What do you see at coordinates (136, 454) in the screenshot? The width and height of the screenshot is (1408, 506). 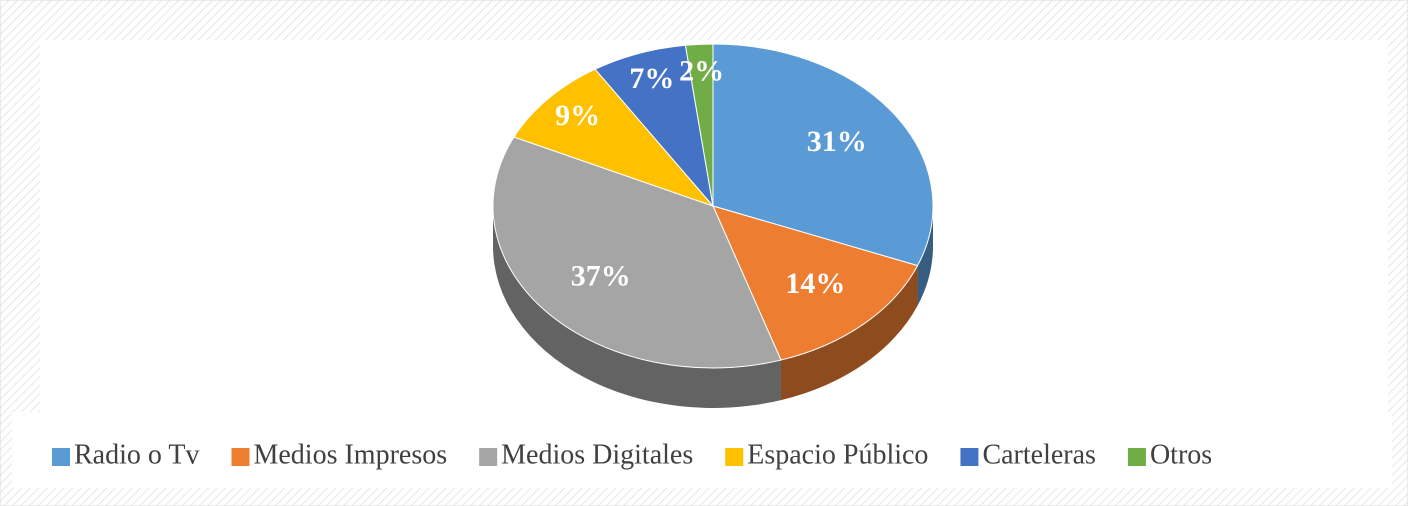 I see `legend-label: Radio o Tv` at bounding box center [136, 454].